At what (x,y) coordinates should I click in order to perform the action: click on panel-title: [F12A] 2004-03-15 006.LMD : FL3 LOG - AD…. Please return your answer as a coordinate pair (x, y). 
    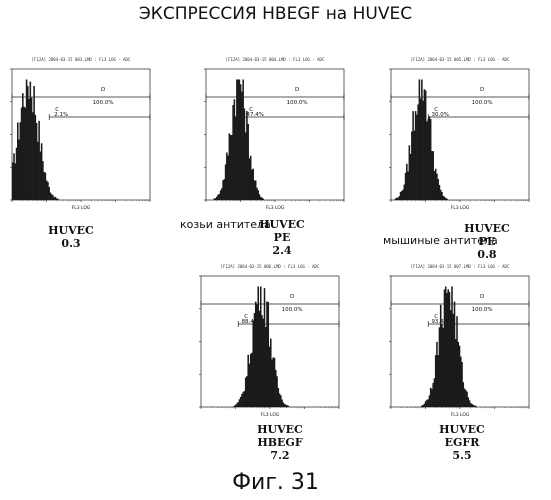
    Looking at the image, I should click on (270, 266).